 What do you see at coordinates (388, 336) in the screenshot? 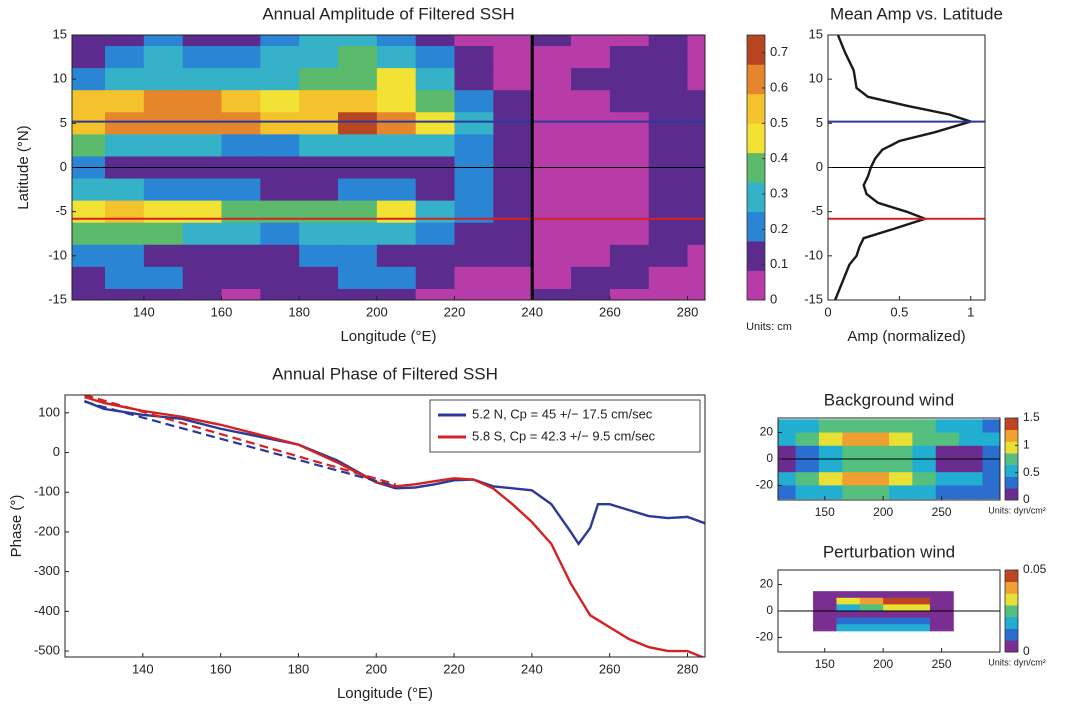
I see `x-axis-label: Longitude (°E)` at bounding box center [388, 336].